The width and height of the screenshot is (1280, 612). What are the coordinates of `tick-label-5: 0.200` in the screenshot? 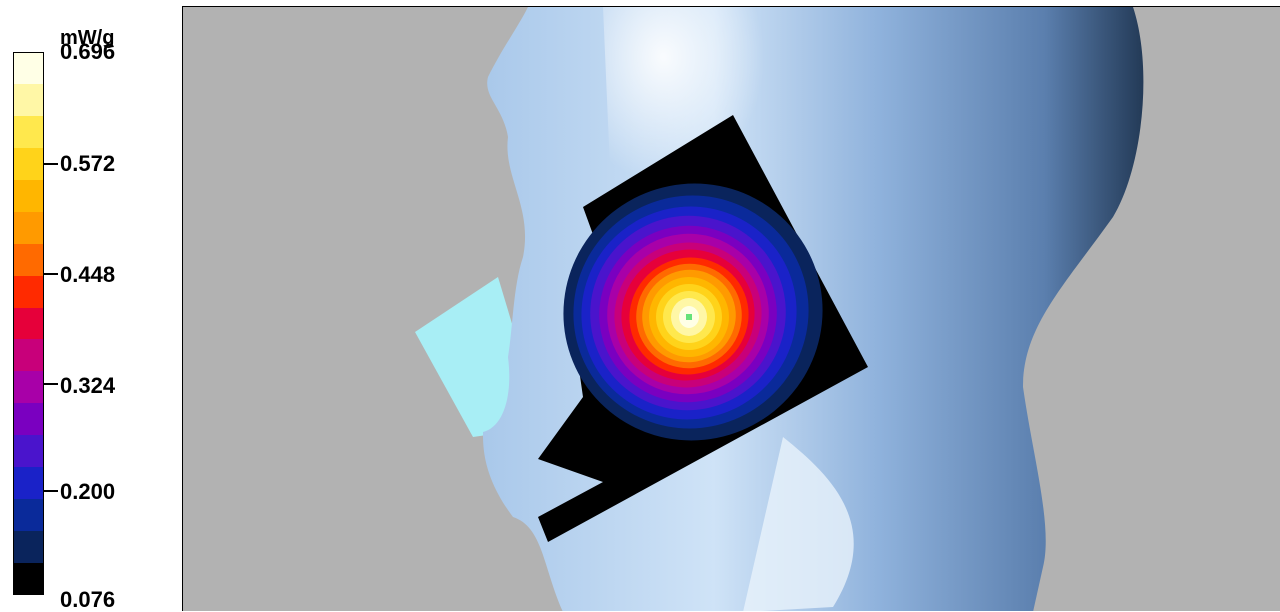 It's located at (88, 491).